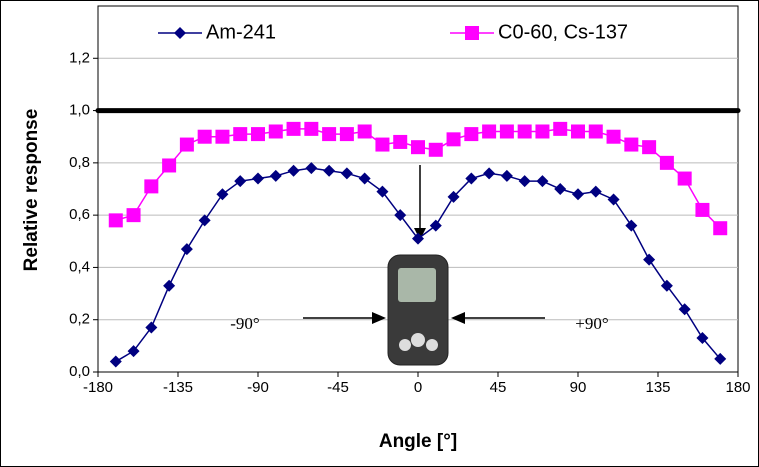 The width and height of the screenshot is (759, 467). Describe the element at coordinates (578, 387) in the screenshot. I see `x-tick-label: 90` at that location.